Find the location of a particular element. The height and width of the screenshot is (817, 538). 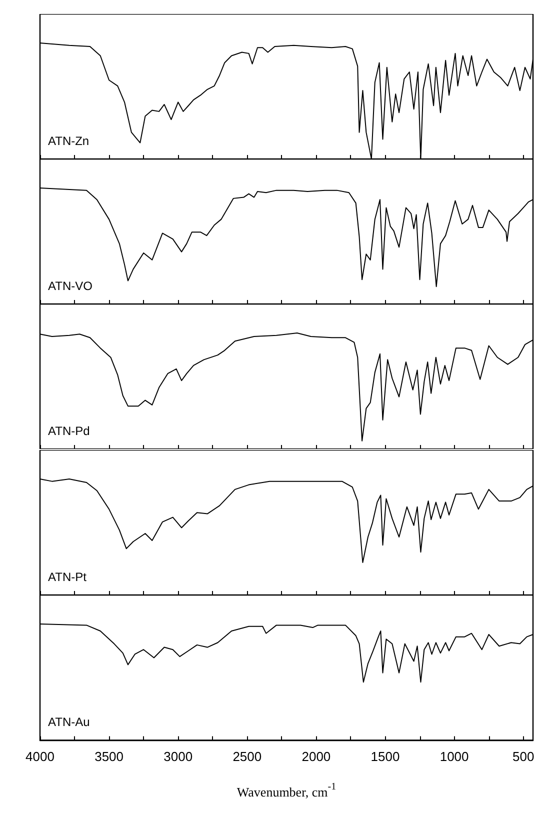

text: ATN-VO is located at coordinates (70, 286).